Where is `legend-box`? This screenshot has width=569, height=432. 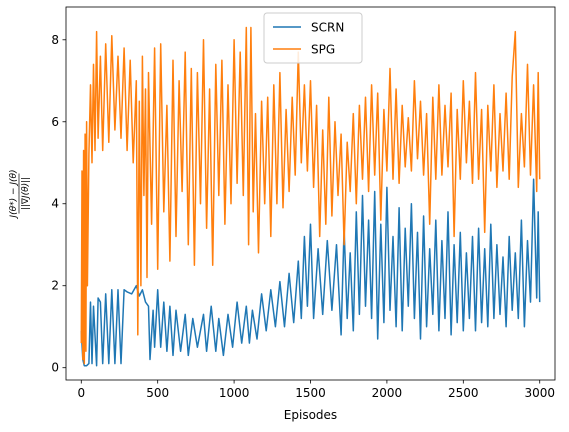 legend-box is located at coordinates (313, 38).